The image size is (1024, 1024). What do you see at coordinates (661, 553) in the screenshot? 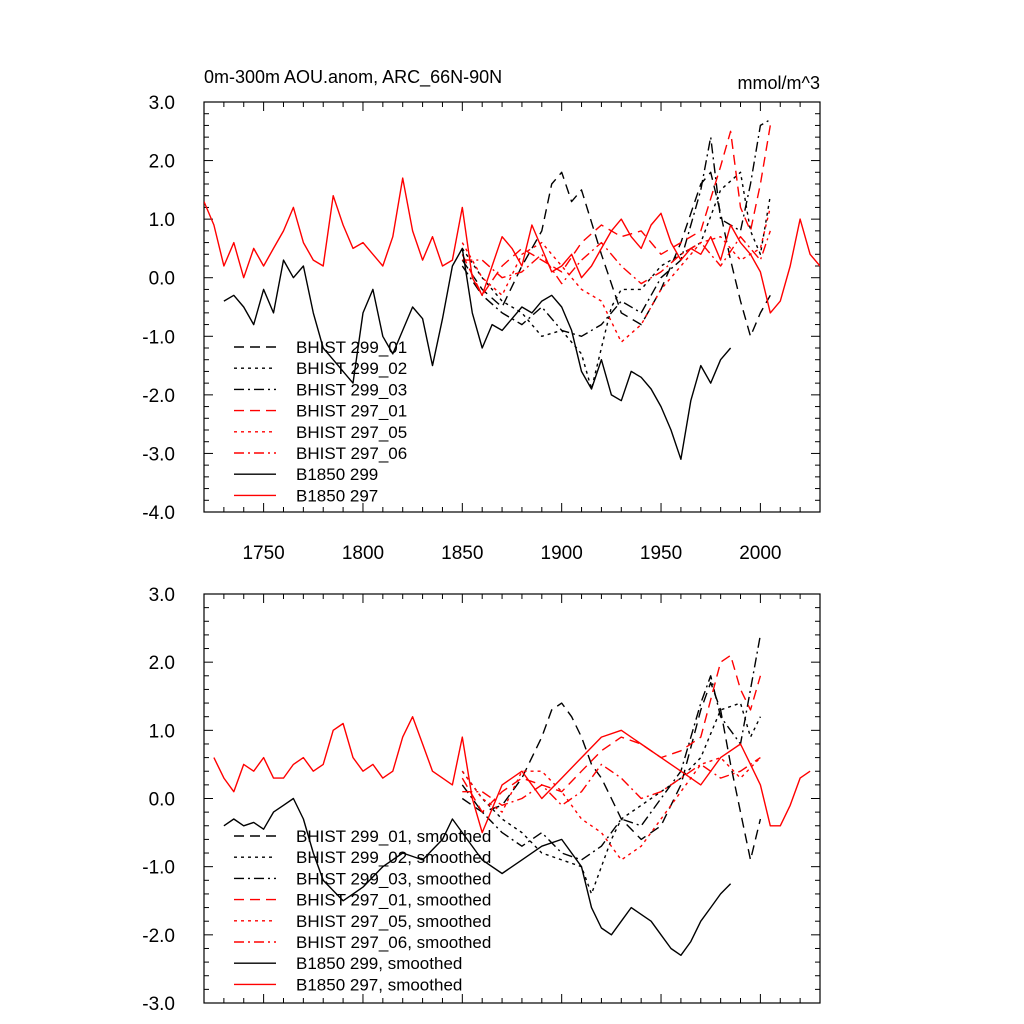
I see `top-xtick-label: 1950` at bounding box center [661, 553].